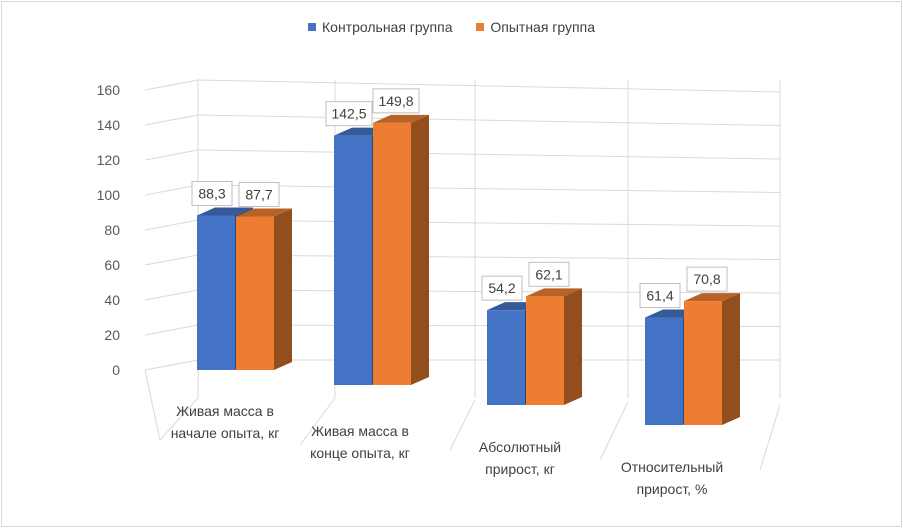 Image resolution: width=903 pixels, height=528 pixels. What do you see at coordinates (112, 300) in the screenshot?
I see `y-tick-label: 40` at bounding box center [112, 300].